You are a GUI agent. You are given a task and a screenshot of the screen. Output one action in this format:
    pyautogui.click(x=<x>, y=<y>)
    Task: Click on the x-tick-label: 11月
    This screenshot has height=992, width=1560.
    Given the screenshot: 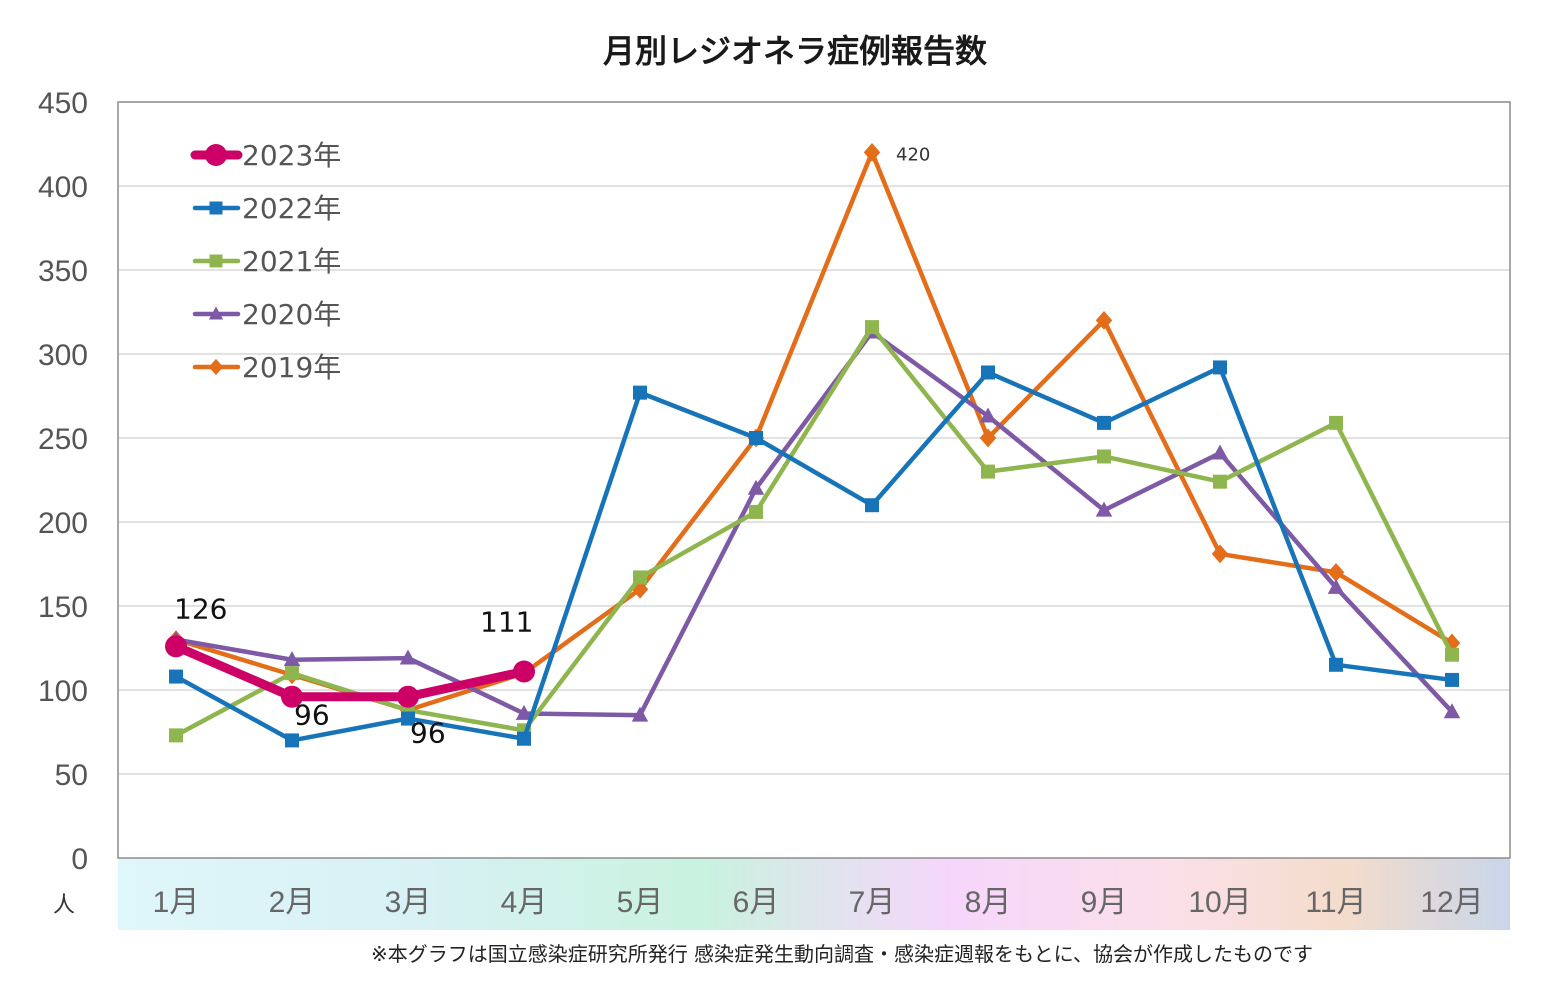 What is the action you would take?
    pyautogui.click(x=1335, y=902)
    